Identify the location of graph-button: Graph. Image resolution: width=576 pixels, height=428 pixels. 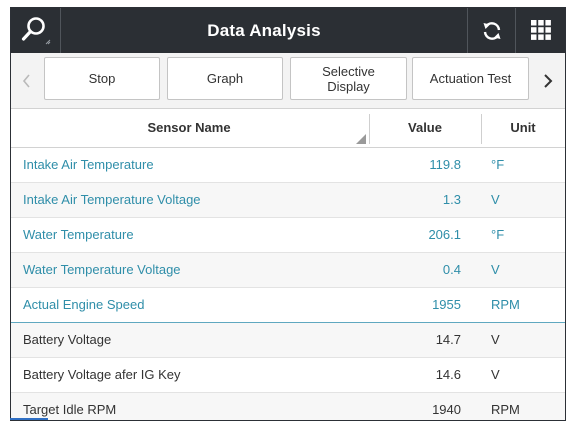
(225, 78).